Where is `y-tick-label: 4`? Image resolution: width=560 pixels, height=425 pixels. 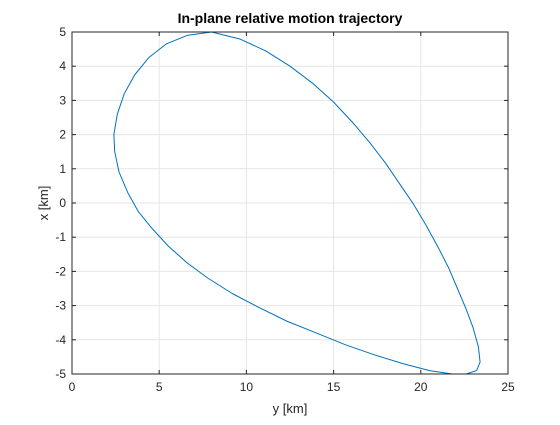 y-tick-label: 4 is located at coordinates (62, 66).